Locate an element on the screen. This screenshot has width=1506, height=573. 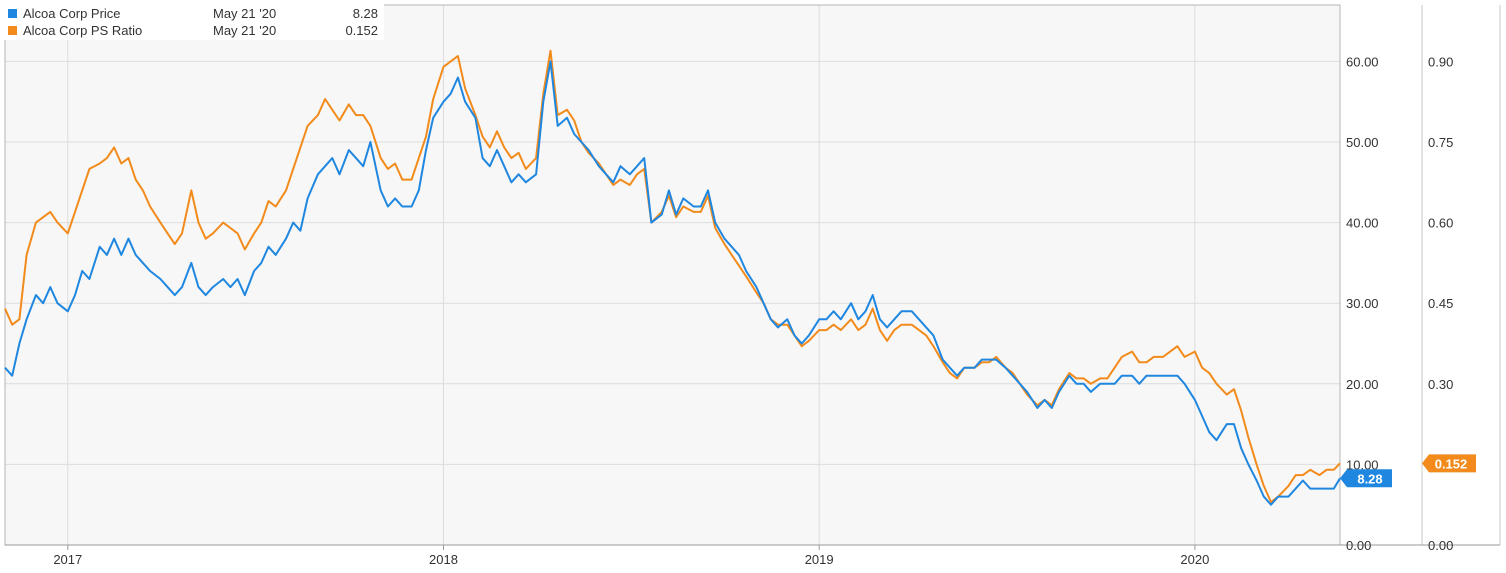
ps-ratio-axis-label: 0.90 is located at coordinates (1440, 61).